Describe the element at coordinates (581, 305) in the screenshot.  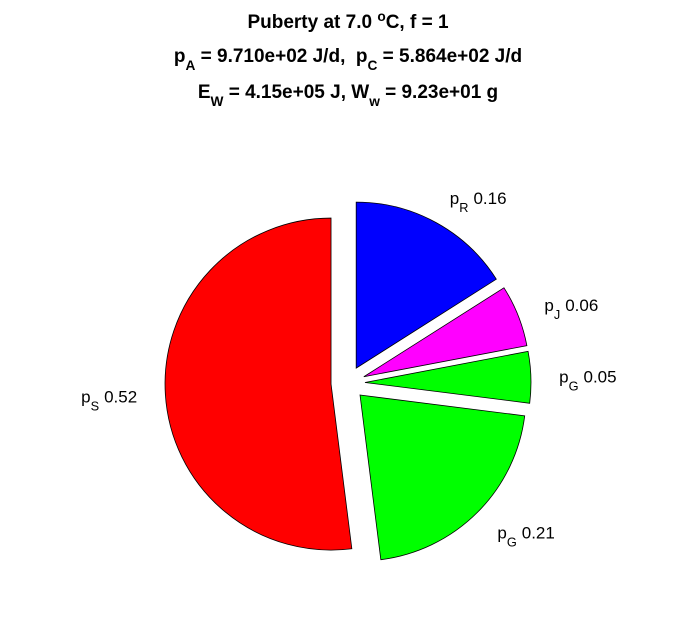
I see `label-value: 0.06` at that location.